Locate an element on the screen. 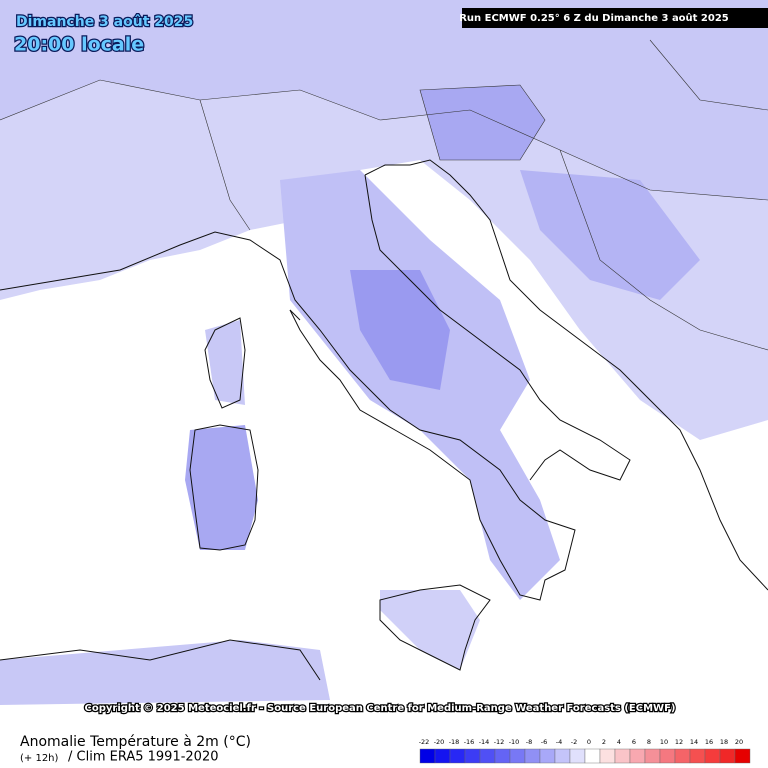 This screenshot has height=768, width=768. colorbar-label: -2 is located at coordinates (574, 742).